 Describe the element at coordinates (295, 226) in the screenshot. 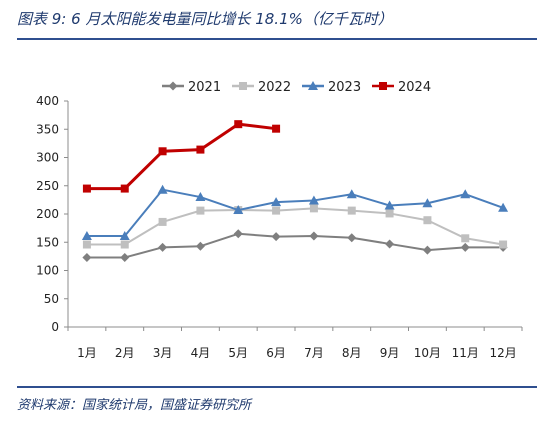

I see `series-line-2022` at that location.